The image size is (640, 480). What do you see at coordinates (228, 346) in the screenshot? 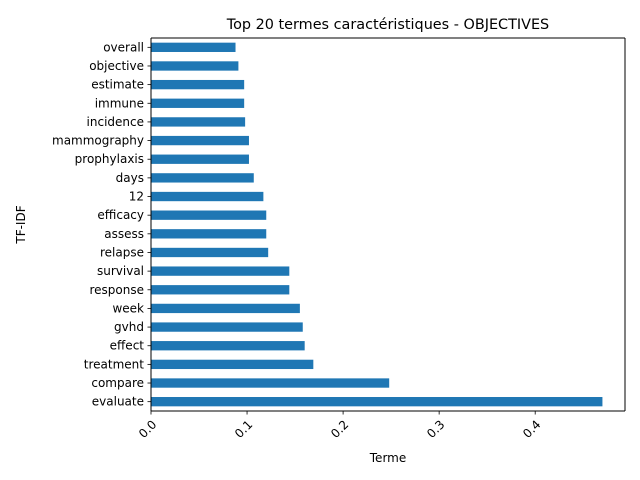
I see `bar-effect` at bounding box center [228, 346].